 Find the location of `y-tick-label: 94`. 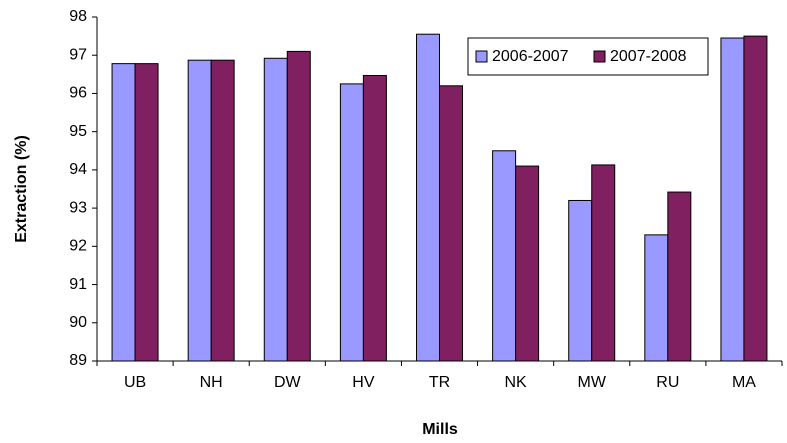

y-tick-label: 94 is located at coordinates (78, 169).